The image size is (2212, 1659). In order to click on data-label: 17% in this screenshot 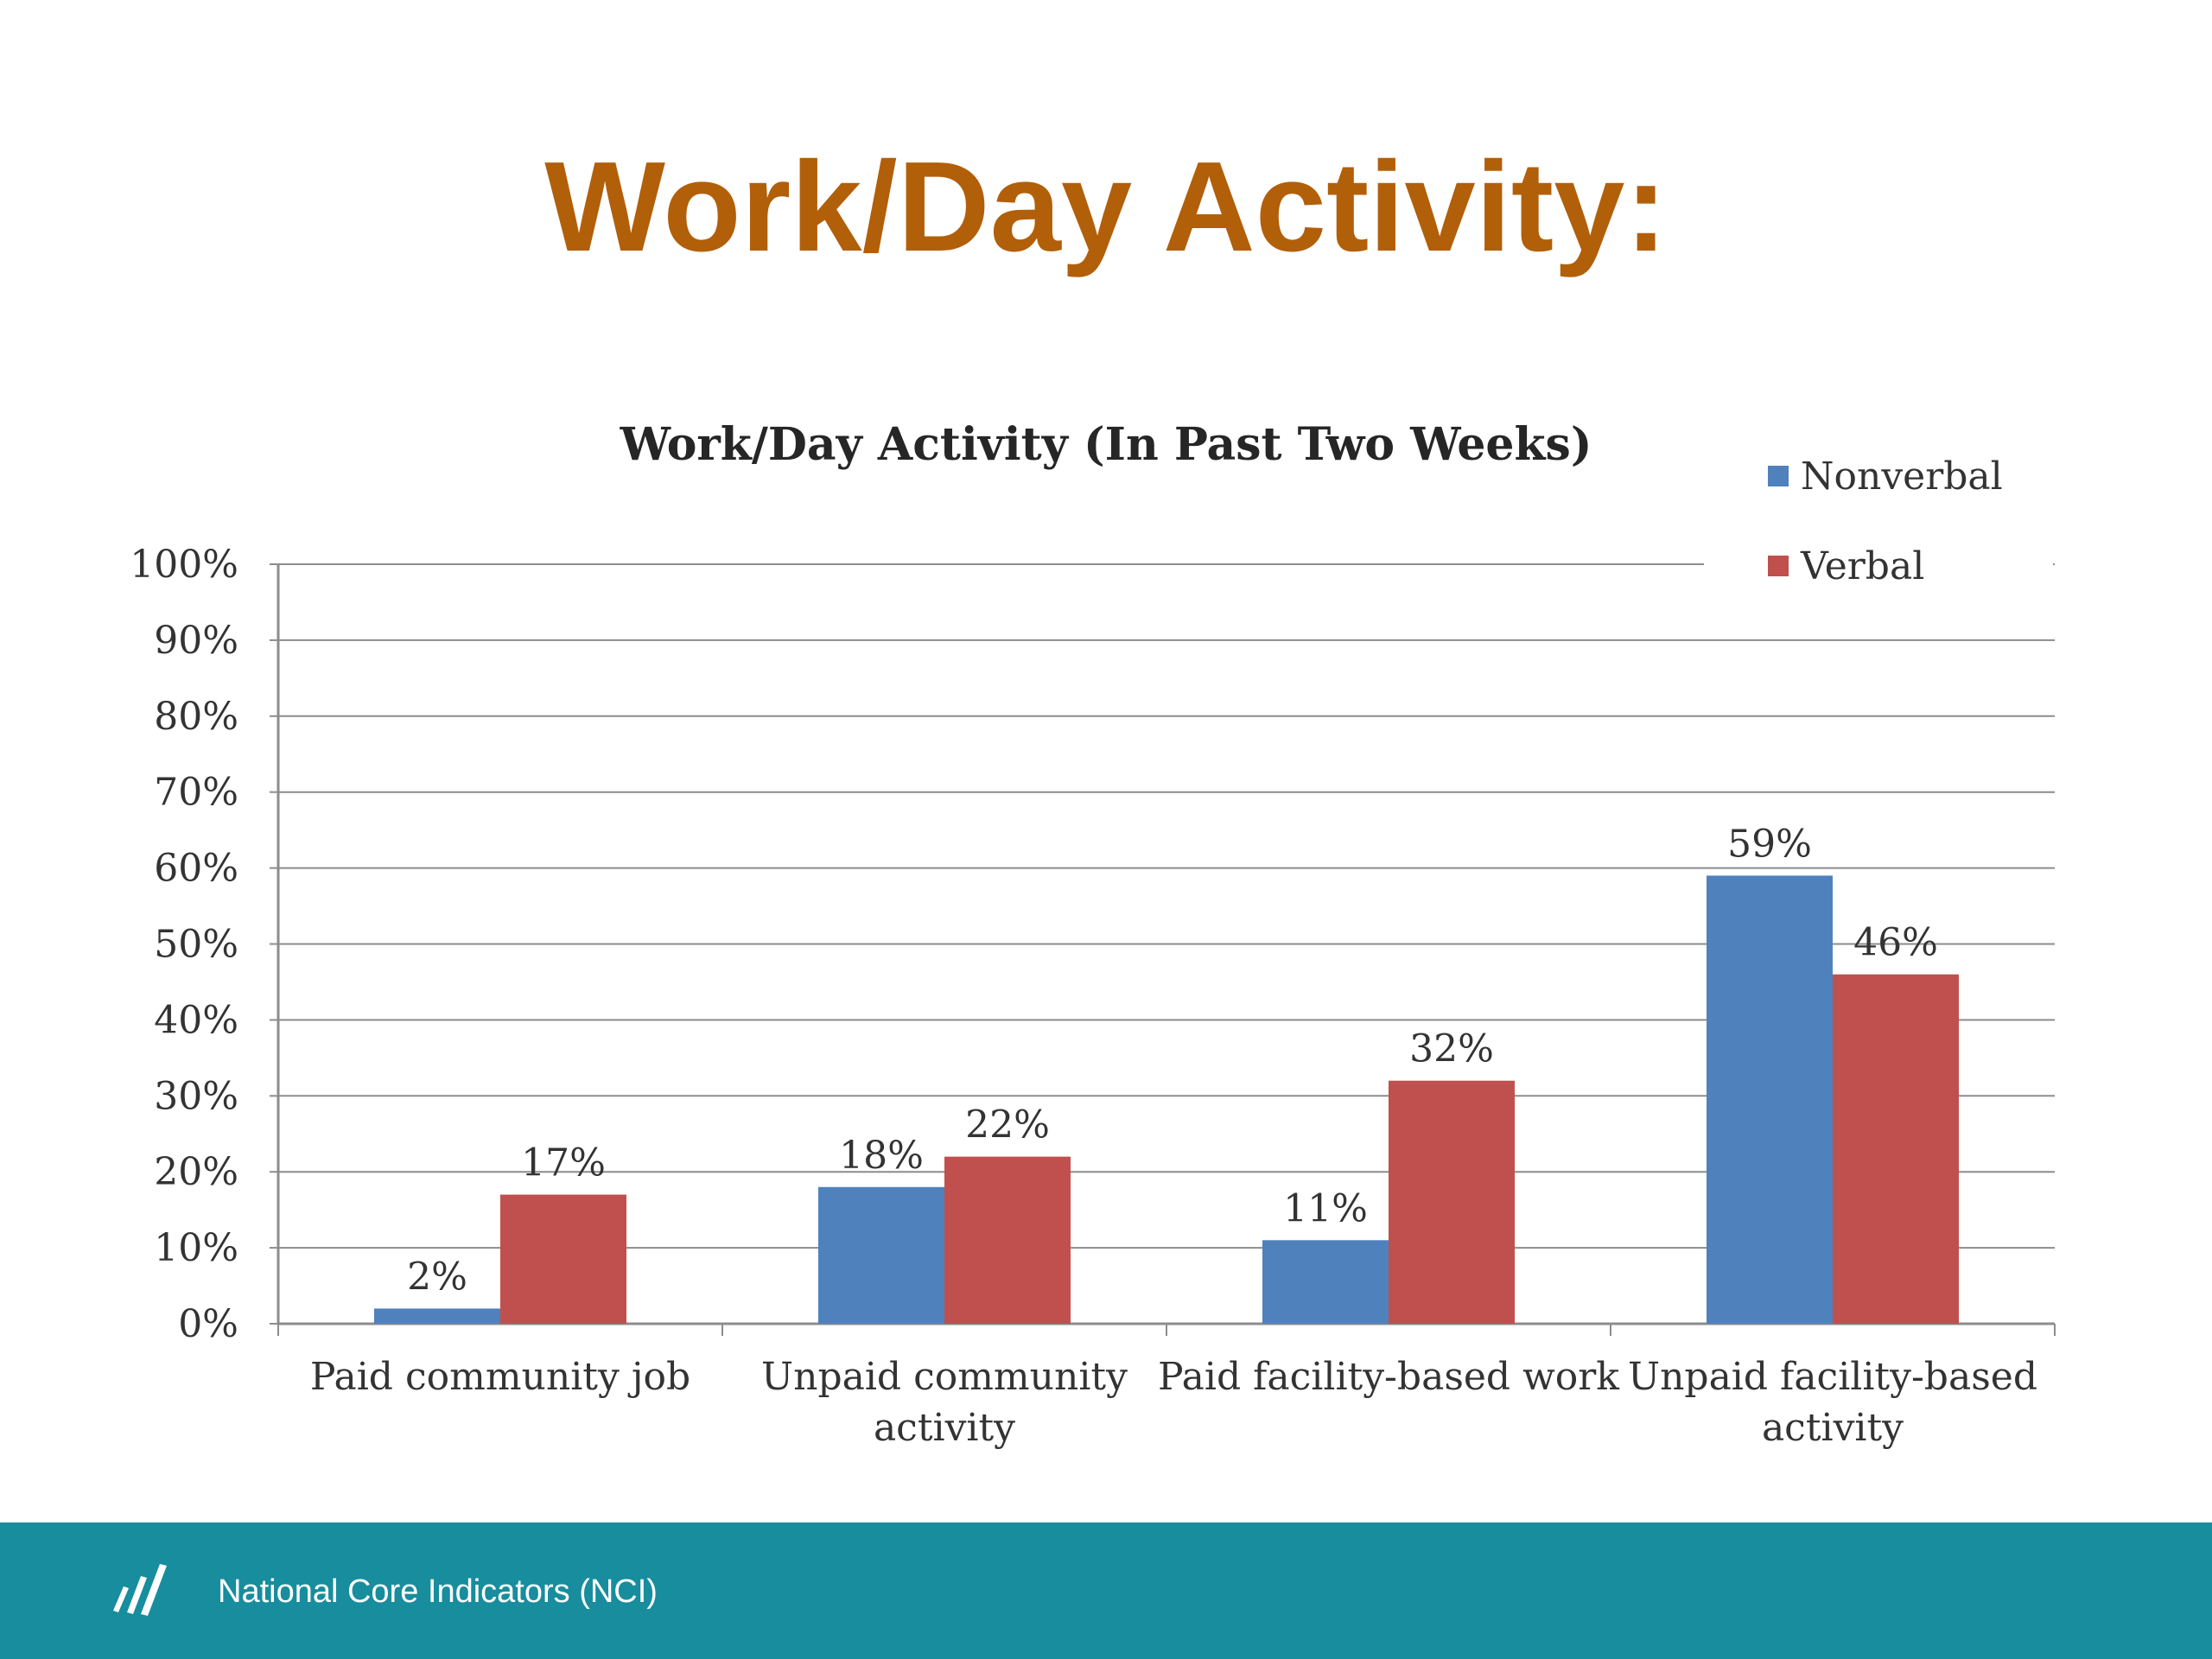, I will do `click(563, 1163)`.